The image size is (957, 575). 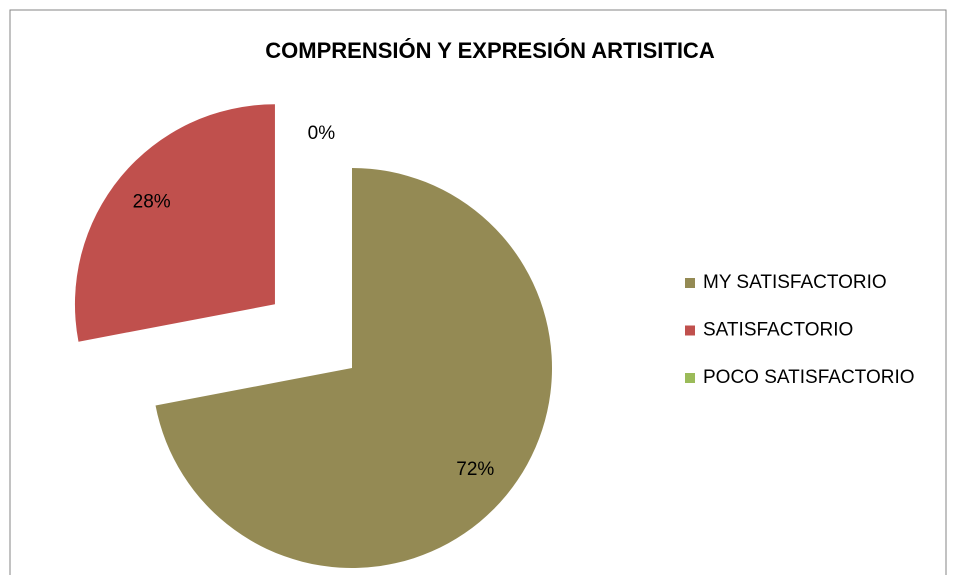 What do you see at coordinates (490, 50) in the screenshot?
I see `chart-title: COMPRENSIÓN Y EXPRESIÓN ARTISITICA` at bounding box center [490, 50].